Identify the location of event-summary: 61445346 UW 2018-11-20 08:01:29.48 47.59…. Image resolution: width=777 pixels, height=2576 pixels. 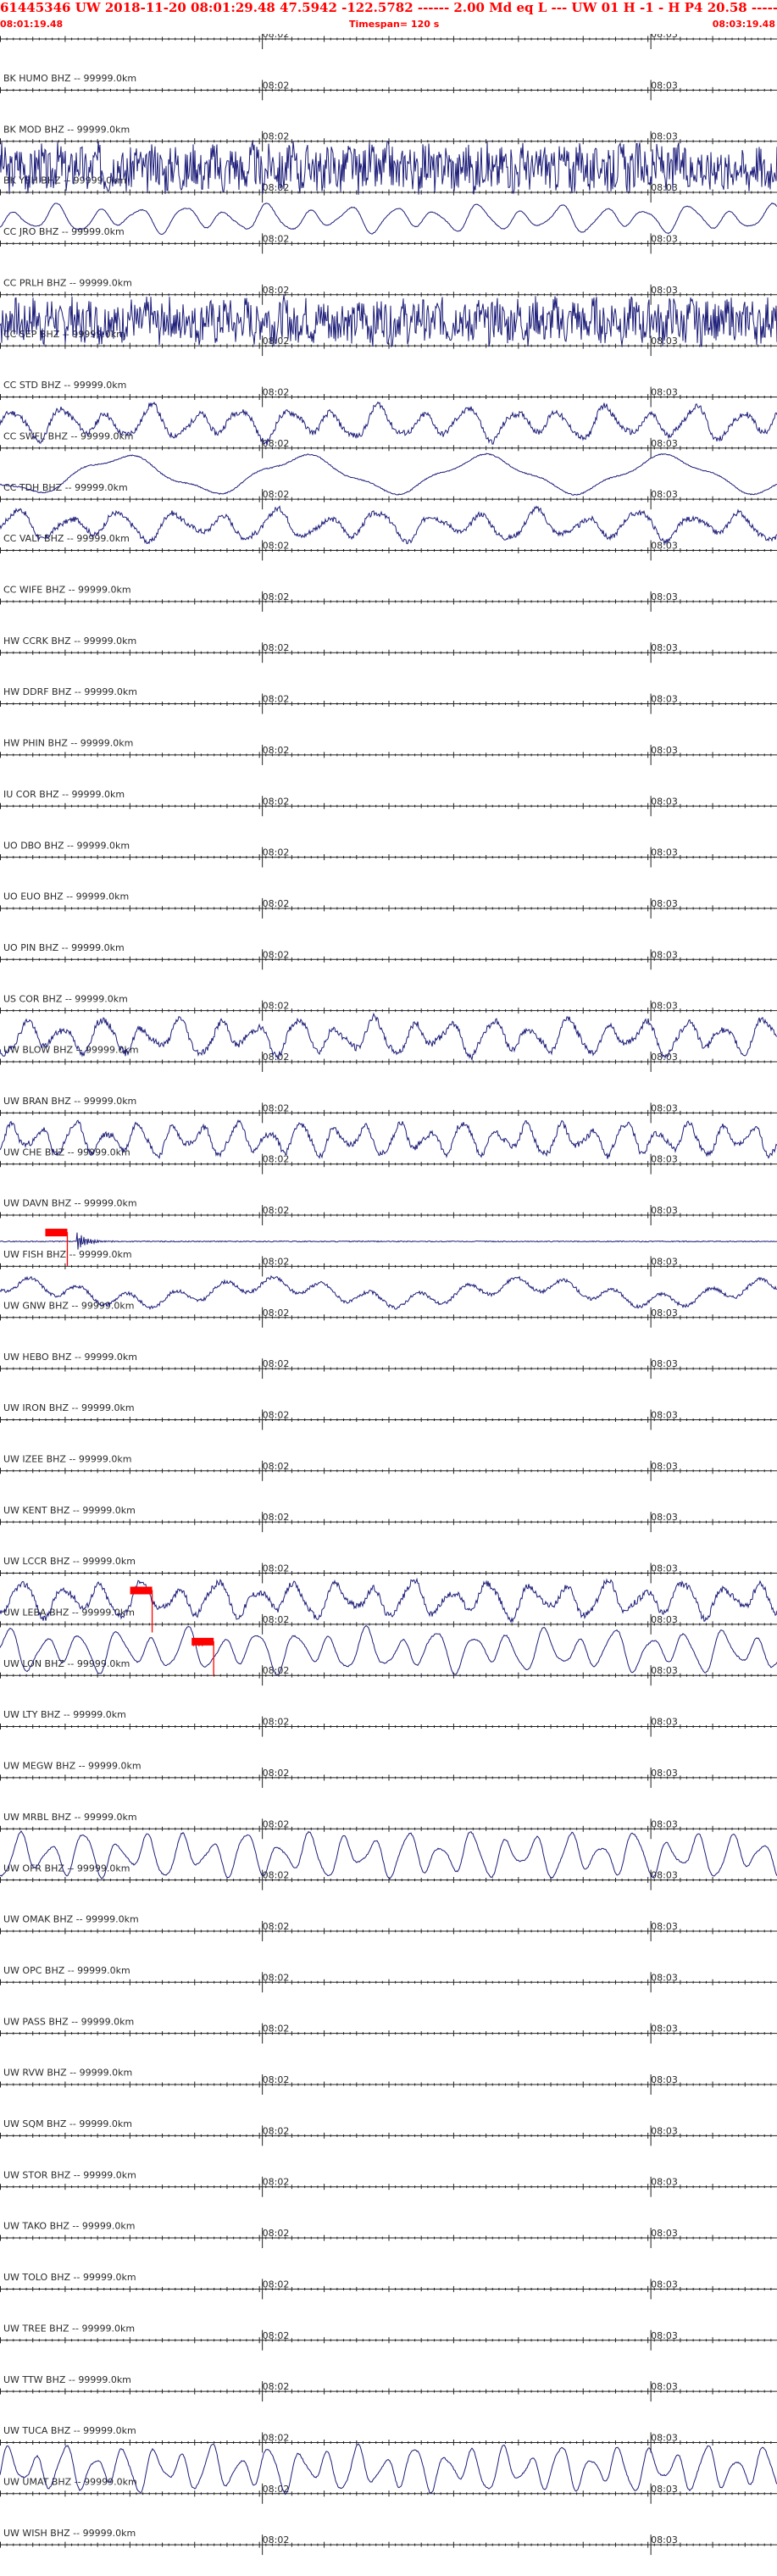
(388, 7).